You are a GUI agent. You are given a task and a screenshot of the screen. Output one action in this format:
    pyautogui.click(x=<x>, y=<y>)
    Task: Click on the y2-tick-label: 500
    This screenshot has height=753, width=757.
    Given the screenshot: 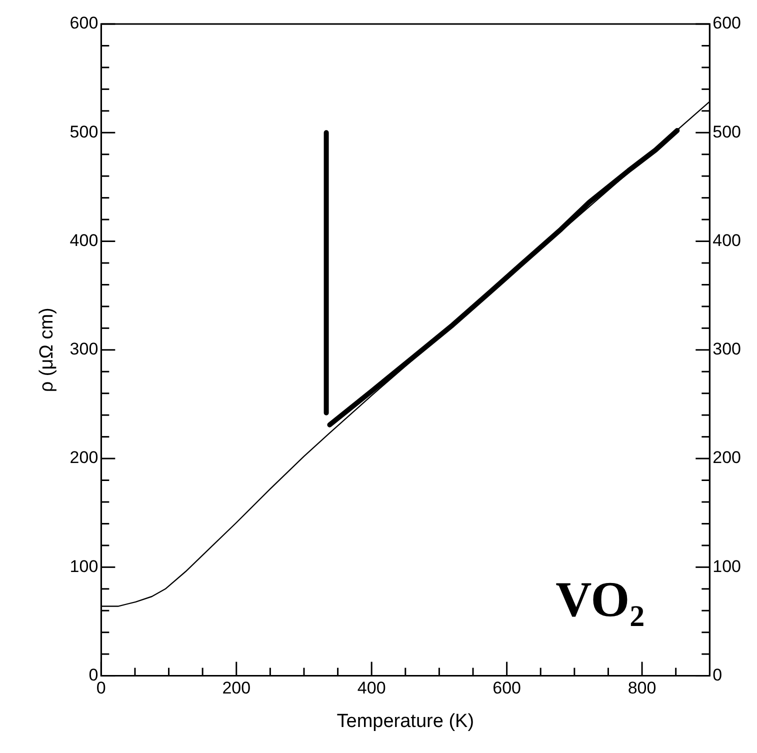 What is the action you would take?
    pyautogui.click(x=727, y=132)
    